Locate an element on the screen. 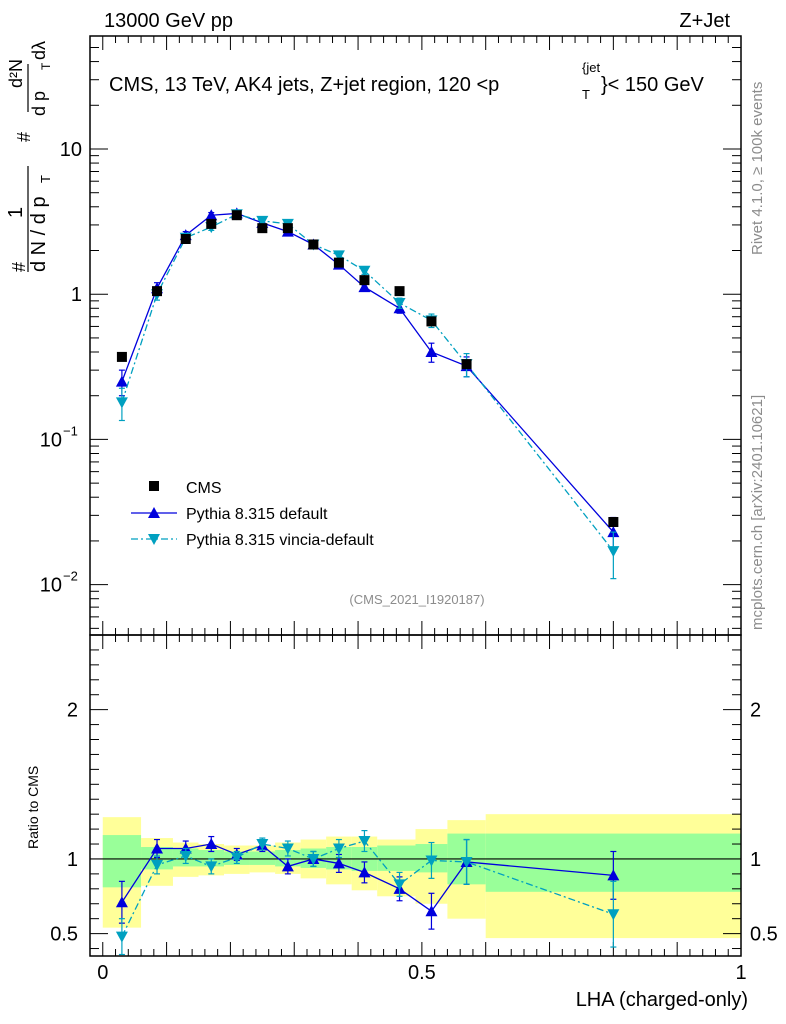 Image resolution: width=786 pixels, height=1024 pixels. legend-label-cms: CMS is located at coordinates (204, 488).